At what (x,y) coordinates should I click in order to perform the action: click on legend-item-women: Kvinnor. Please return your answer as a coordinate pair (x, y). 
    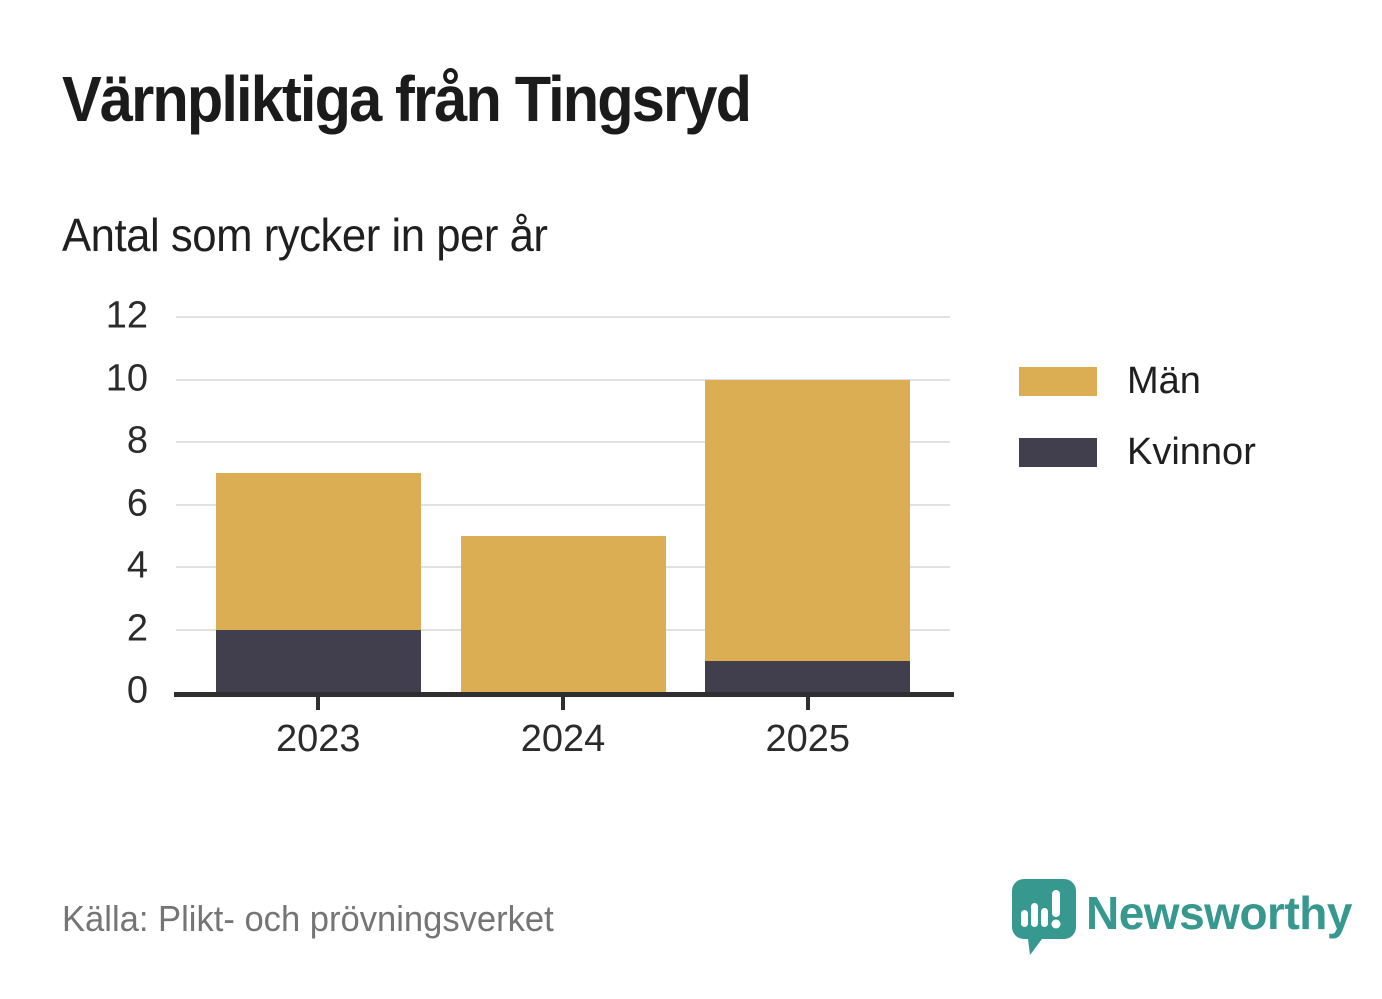
    Looking at the image, I should click on (1137, 452).